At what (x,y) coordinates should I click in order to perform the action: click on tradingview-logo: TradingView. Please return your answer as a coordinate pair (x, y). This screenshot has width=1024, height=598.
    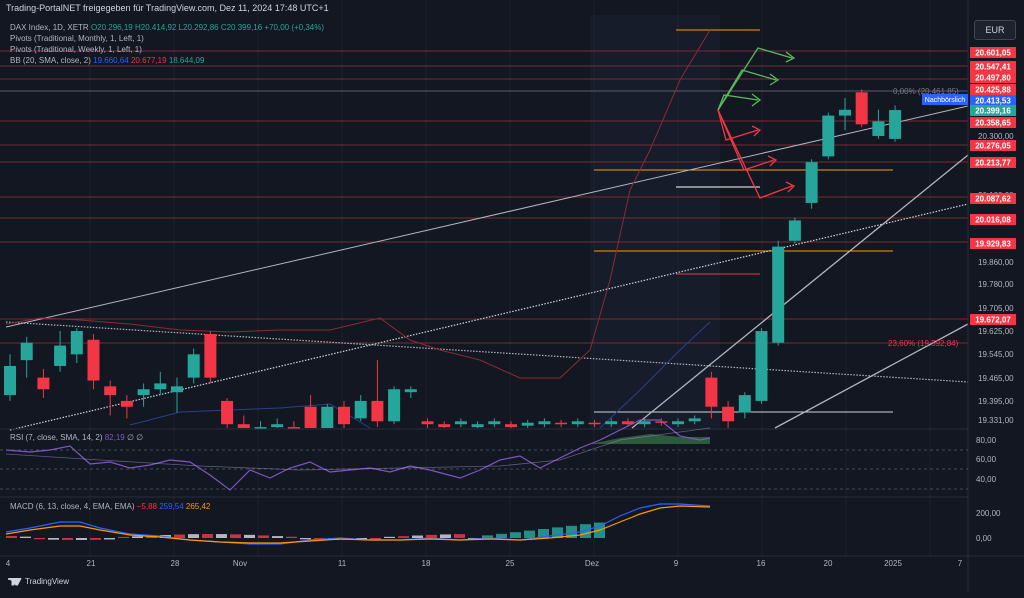
    Looking at the image, I should click on (38, 581).